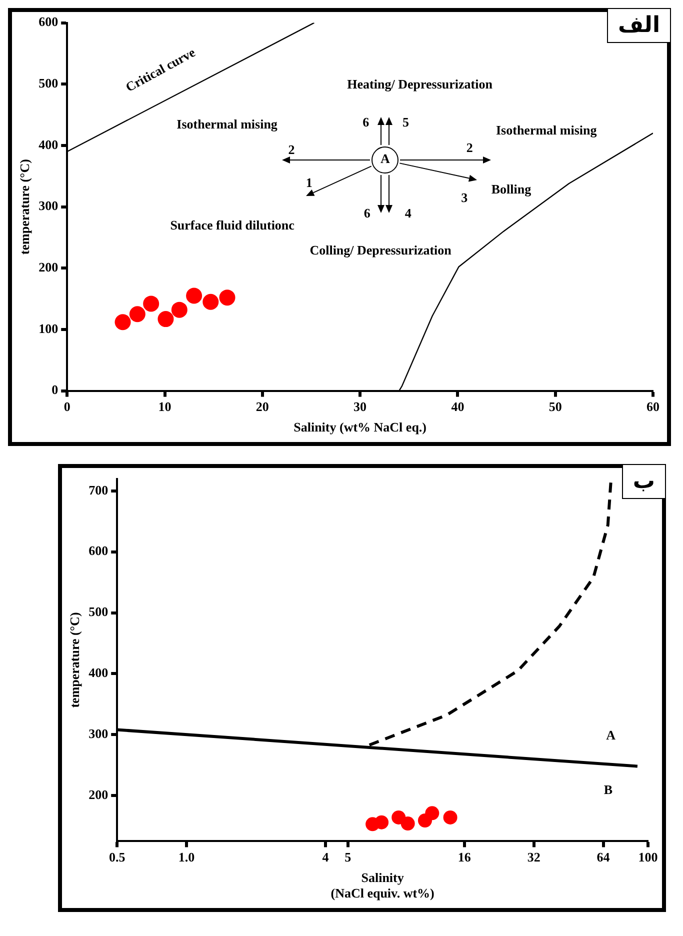 The image size is (683, 936). I want to click on annotation: Surface fluid dilutionc, so click(232, 225).